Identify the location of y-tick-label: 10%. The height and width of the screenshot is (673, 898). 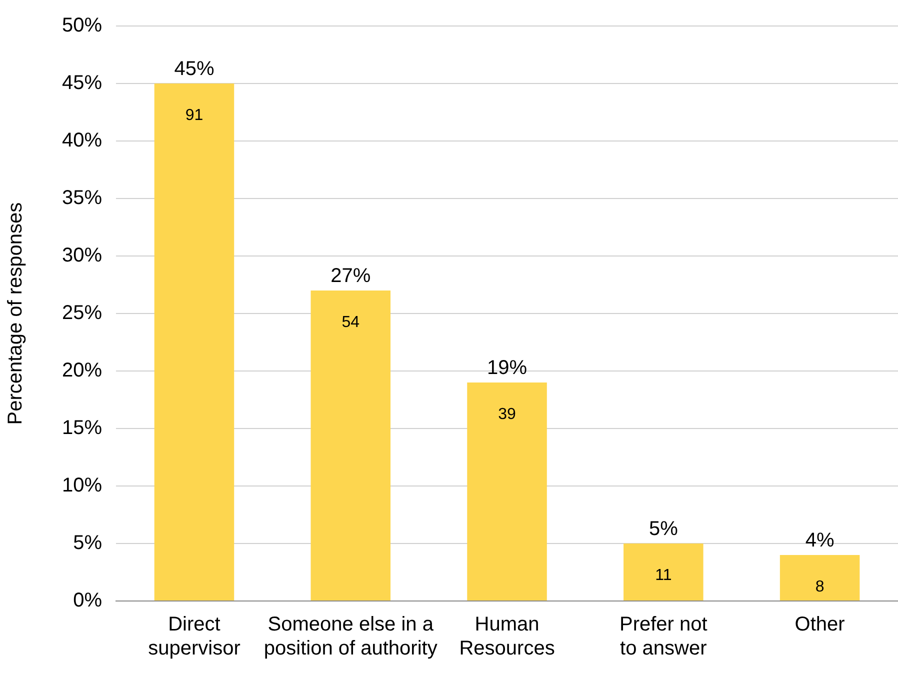
(82, 485).